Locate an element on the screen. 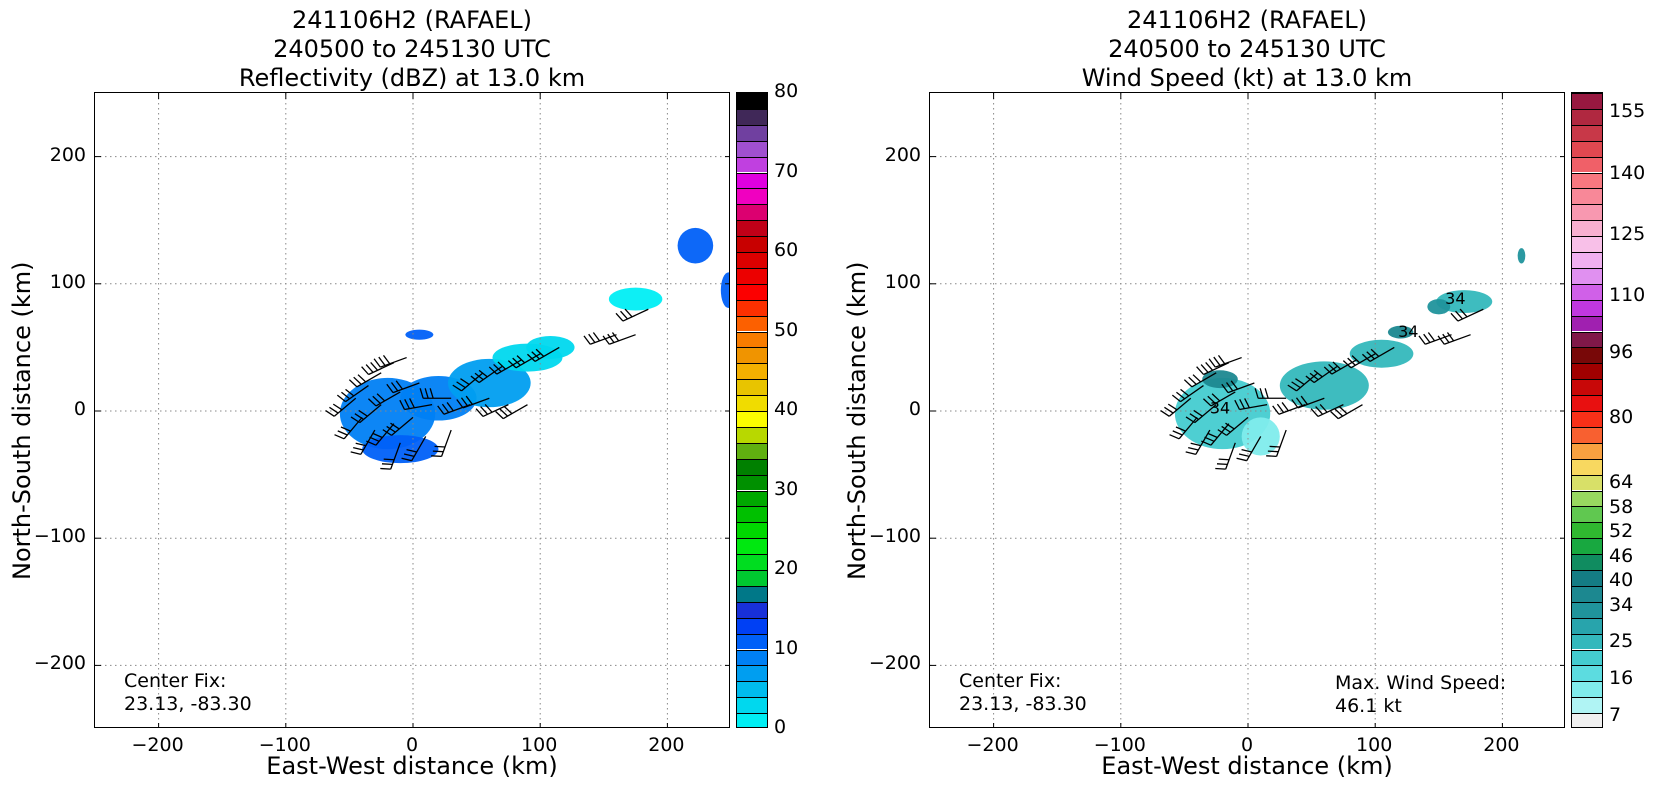 The width and height of the screenshot is (1655, 787). title-line: Wind Speed (kt) at 13.0 km is located at coordinates (1247, 78).